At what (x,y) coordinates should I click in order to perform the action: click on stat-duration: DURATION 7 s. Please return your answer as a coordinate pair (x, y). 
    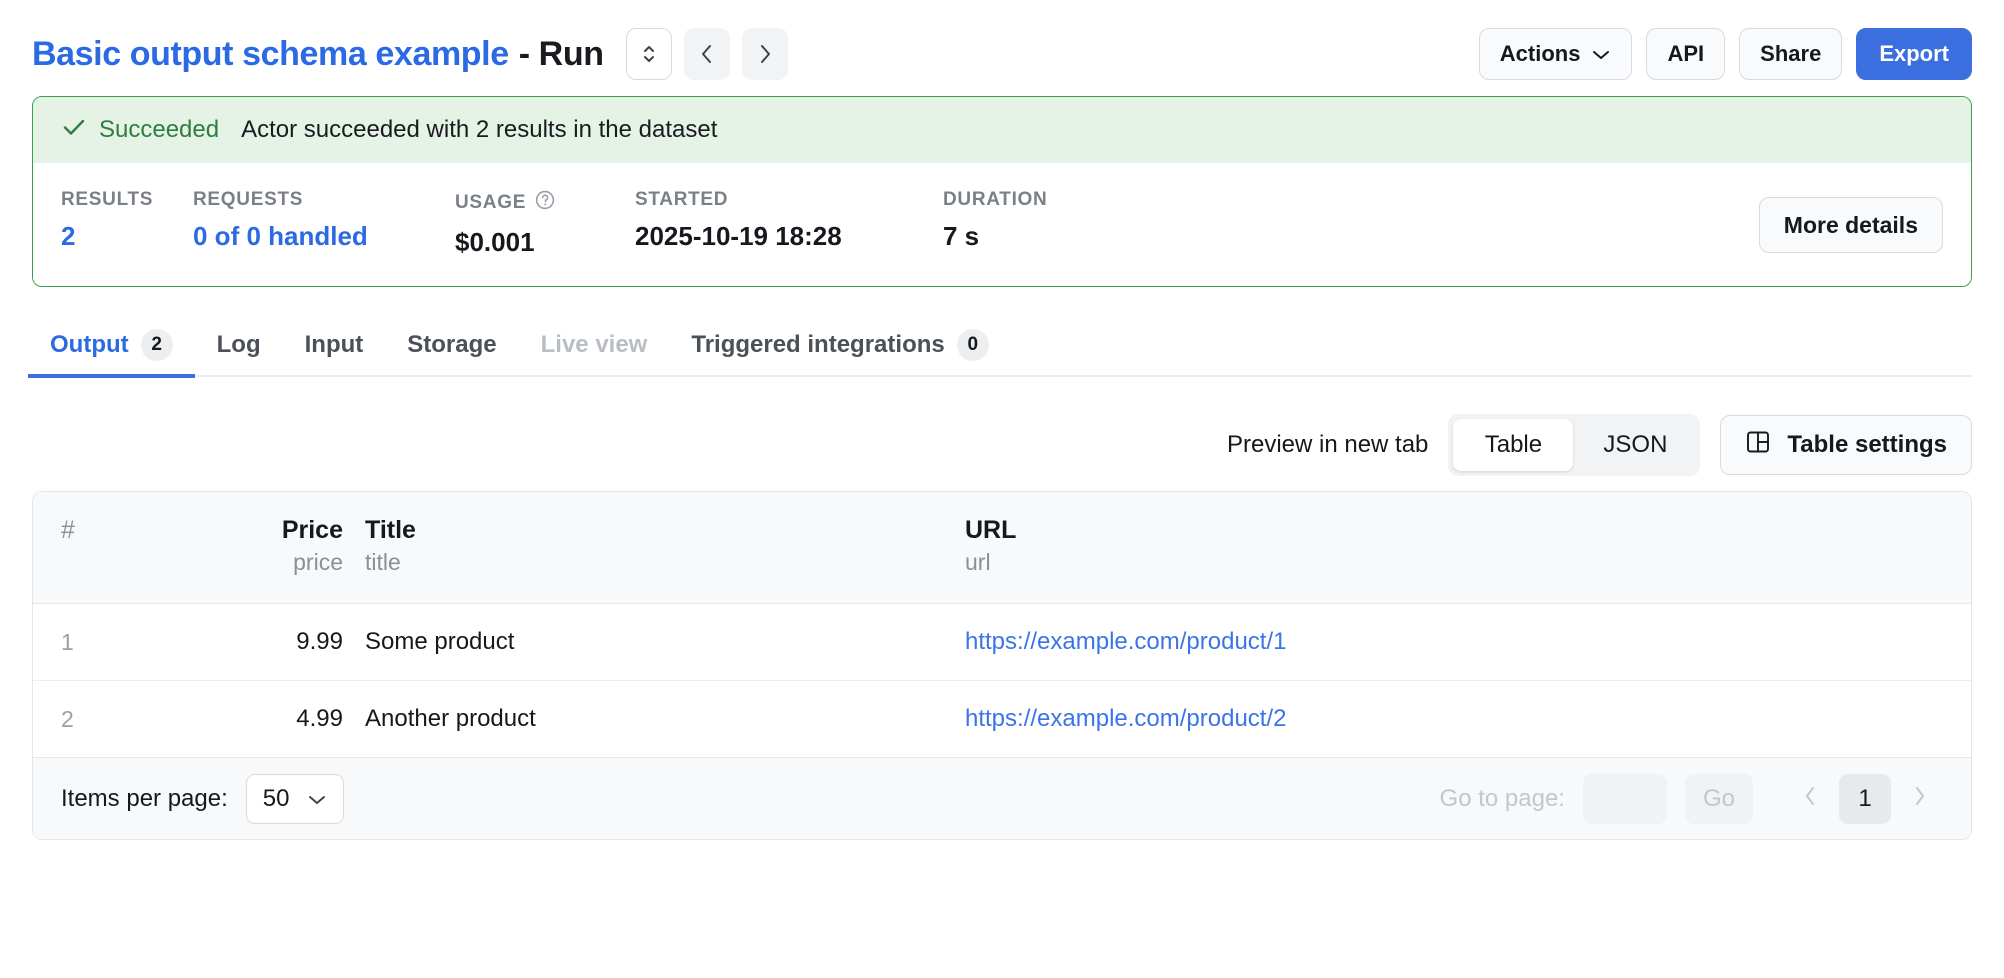
    Looking at the image, I should click on (1043, 220).